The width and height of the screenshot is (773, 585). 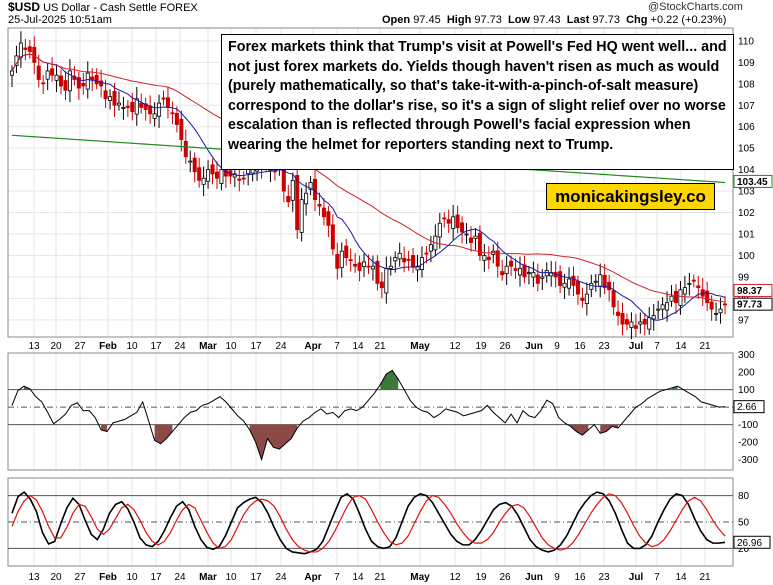 What do you see at coordinates (578, 20) in the screenshot?
I see `last-label: Last` at bounding box center [578, 20].